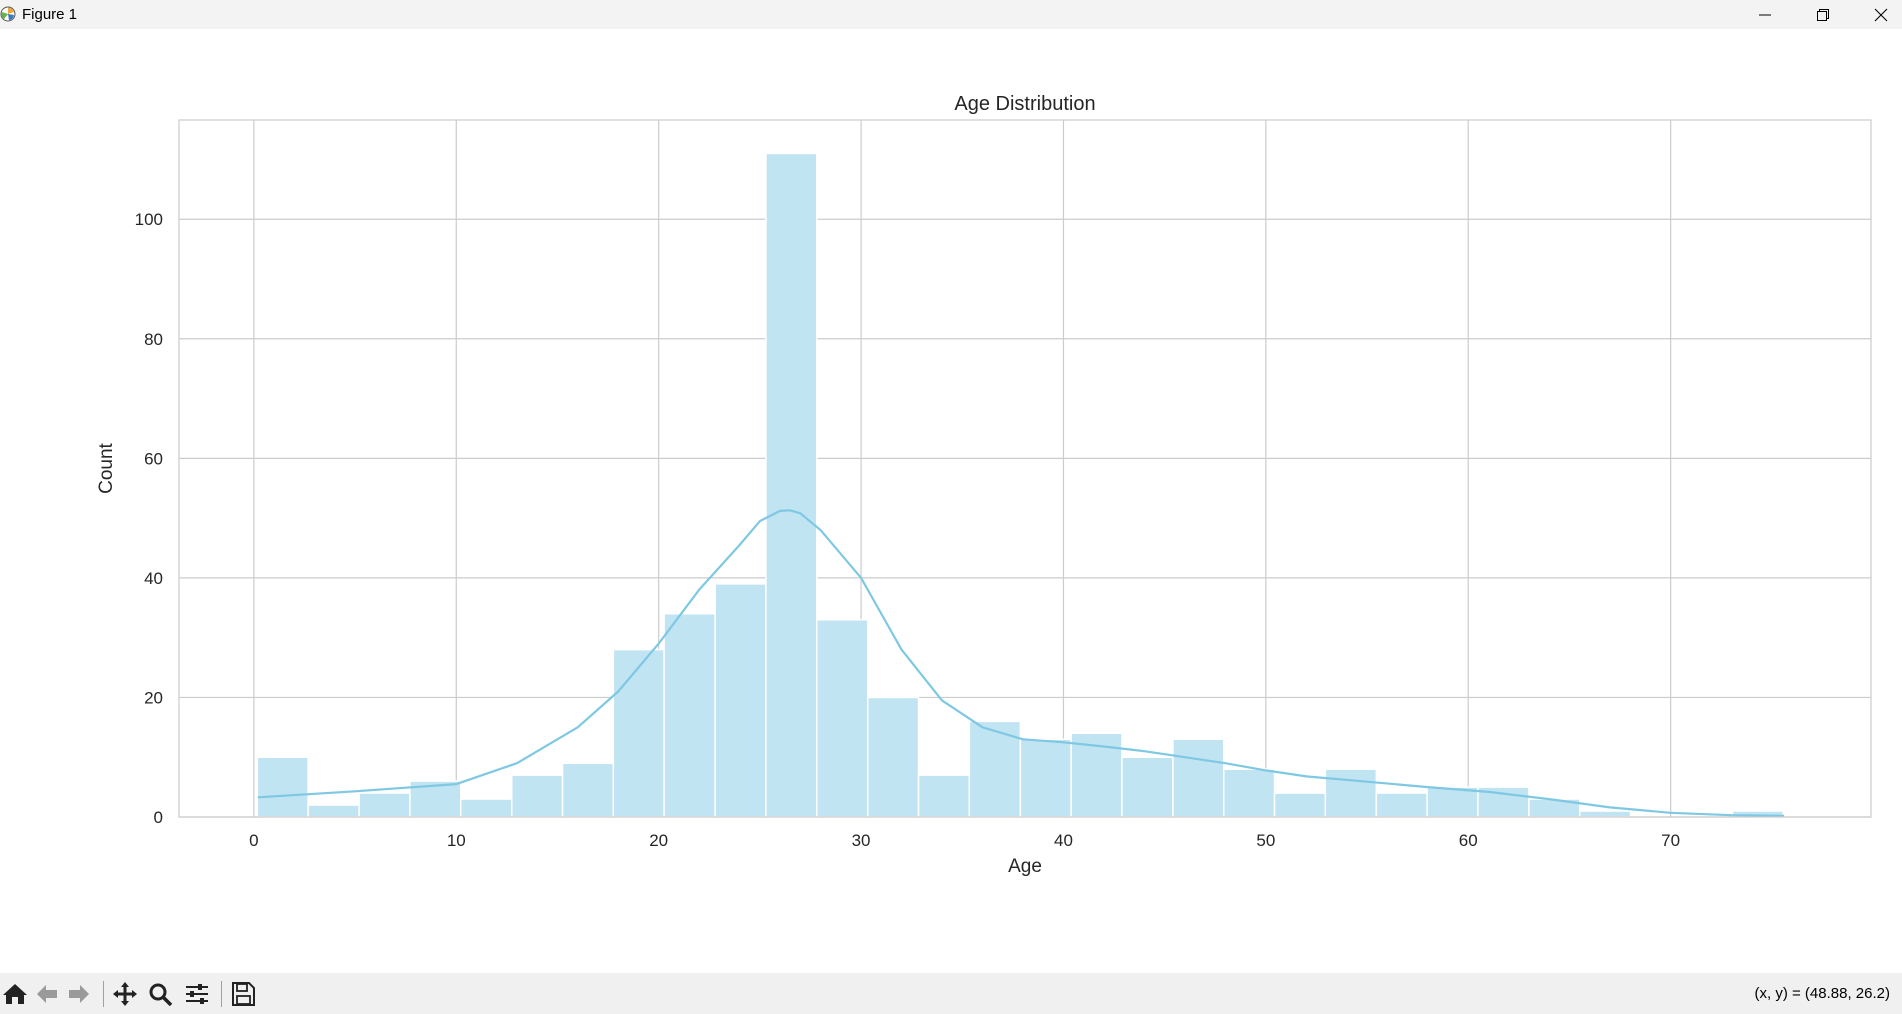 This screenshot has height=1014, width=1902. Describe the element at coordinates (8, 14) in the screenshot. I see `matplotlib-app-icon` at that location.